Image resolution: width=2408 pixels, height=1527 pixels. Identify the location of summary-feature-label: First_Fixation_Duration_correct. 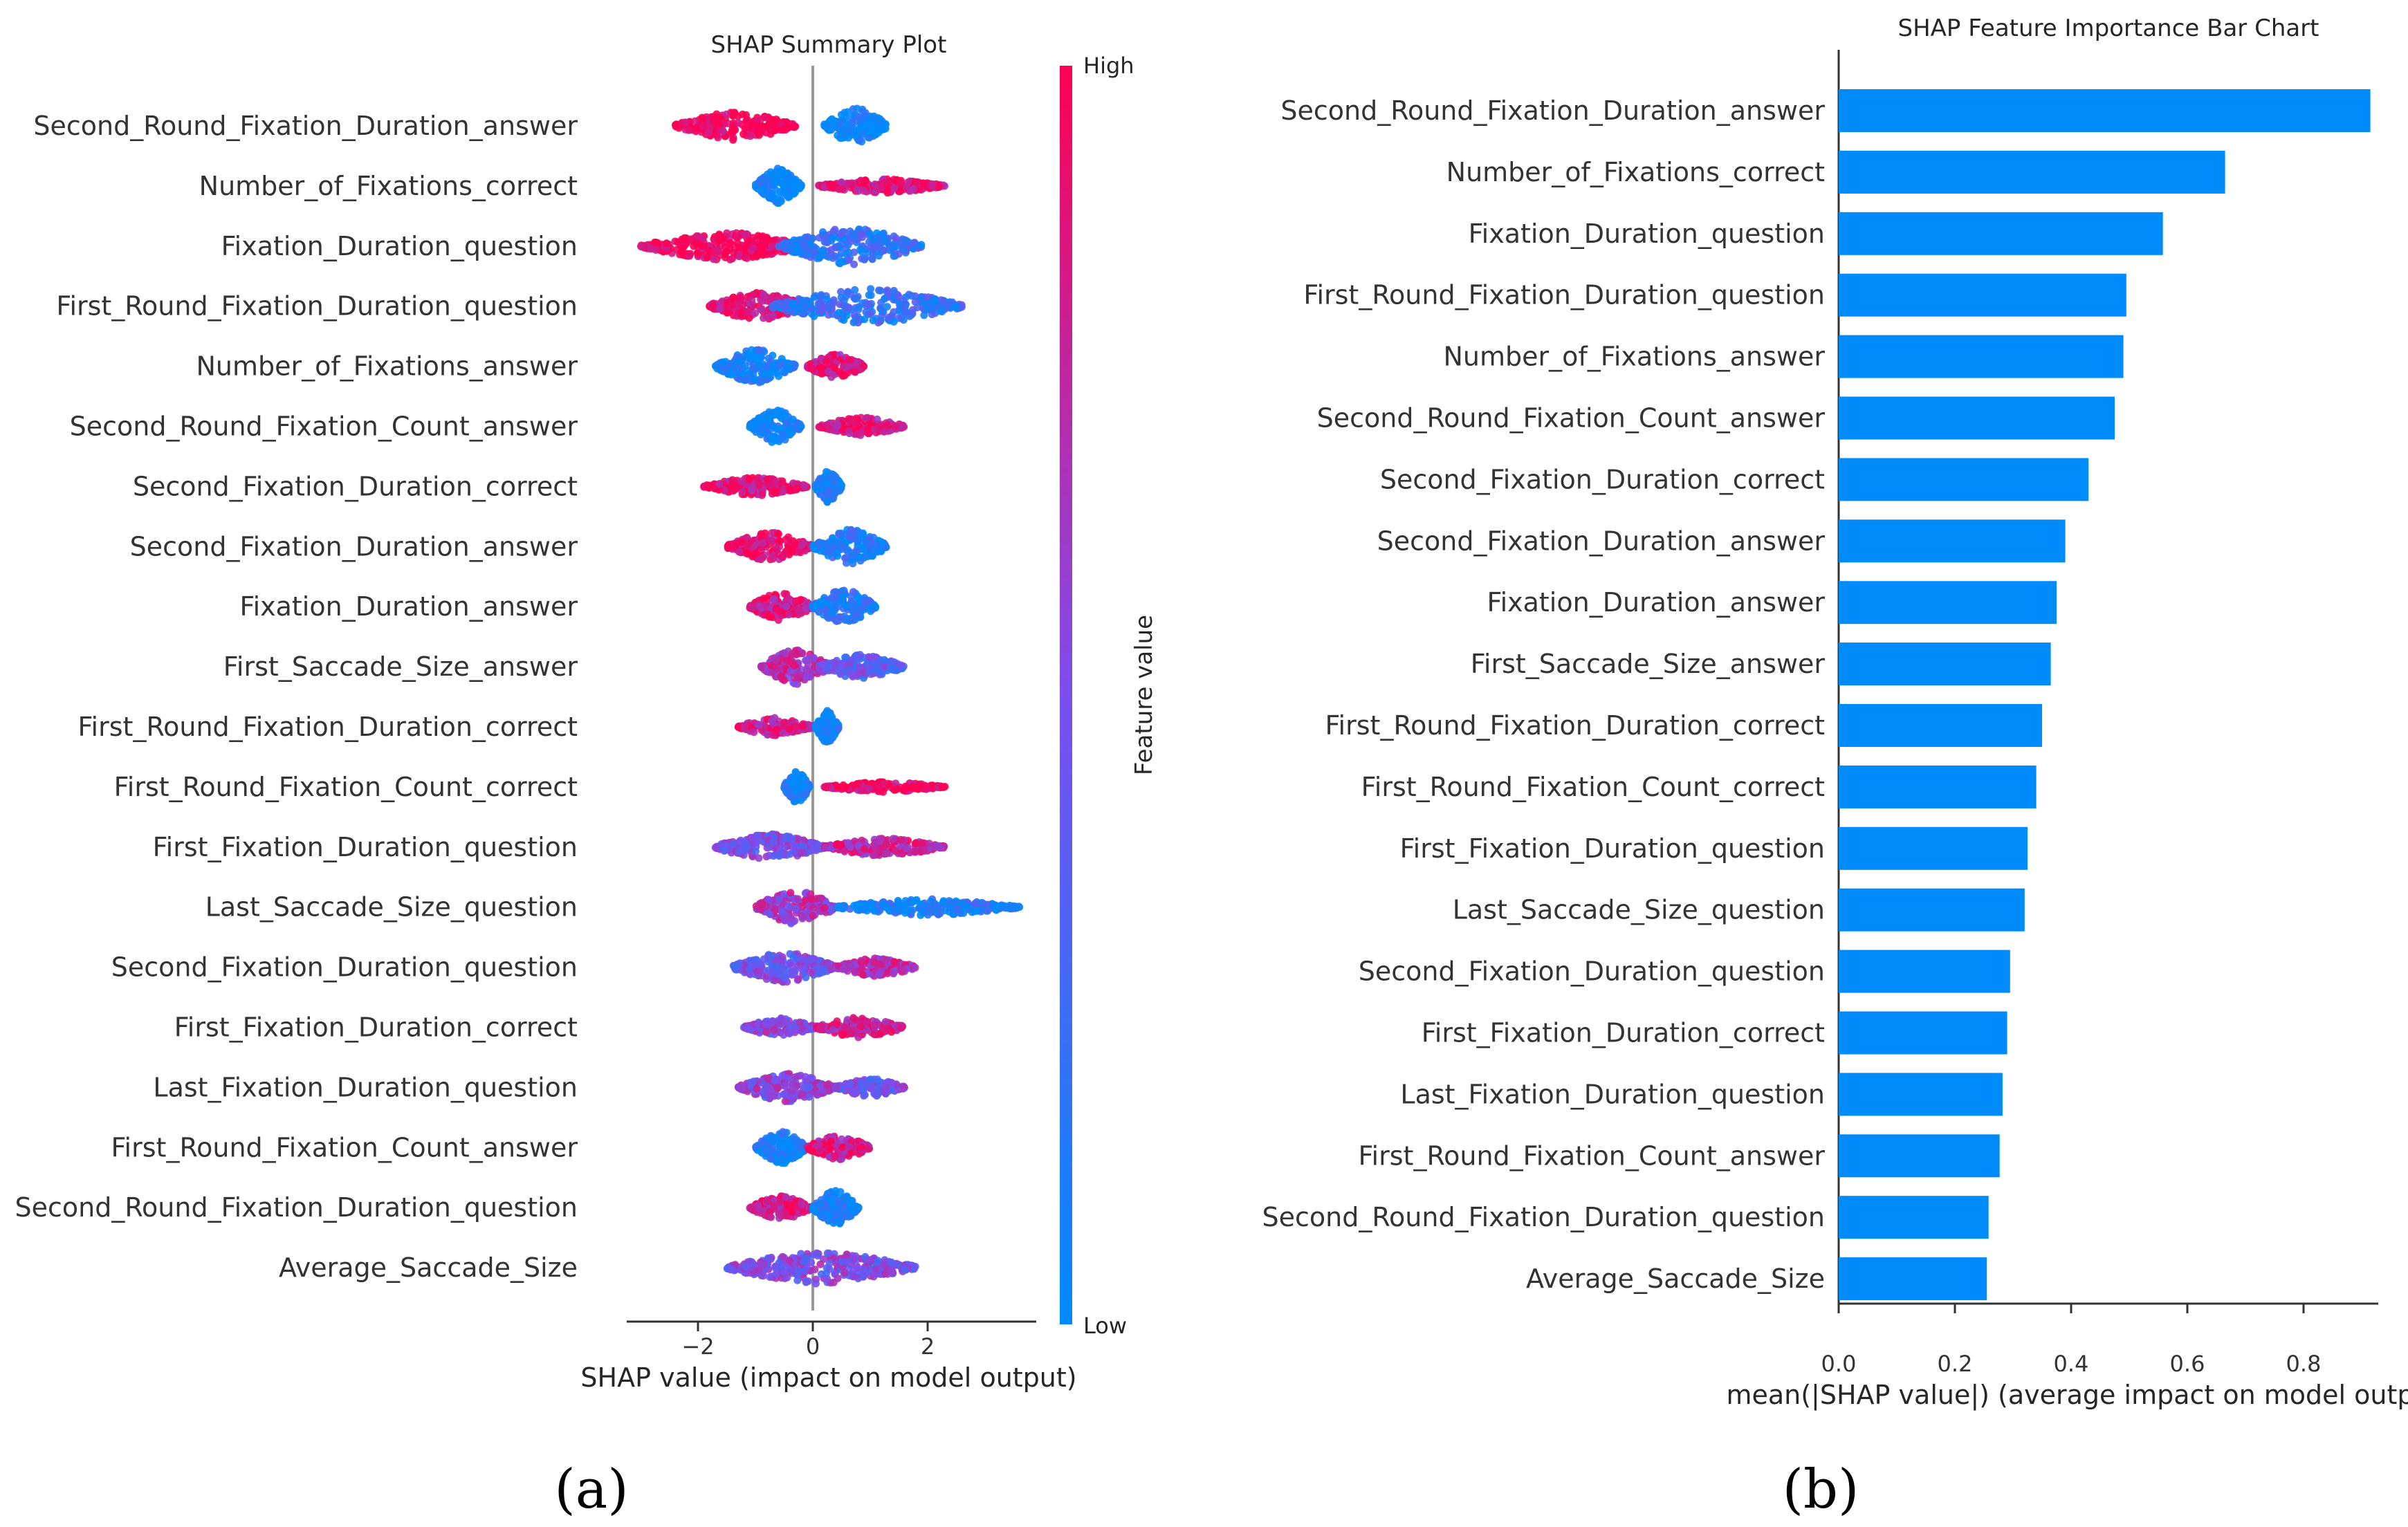
(376, 1027).